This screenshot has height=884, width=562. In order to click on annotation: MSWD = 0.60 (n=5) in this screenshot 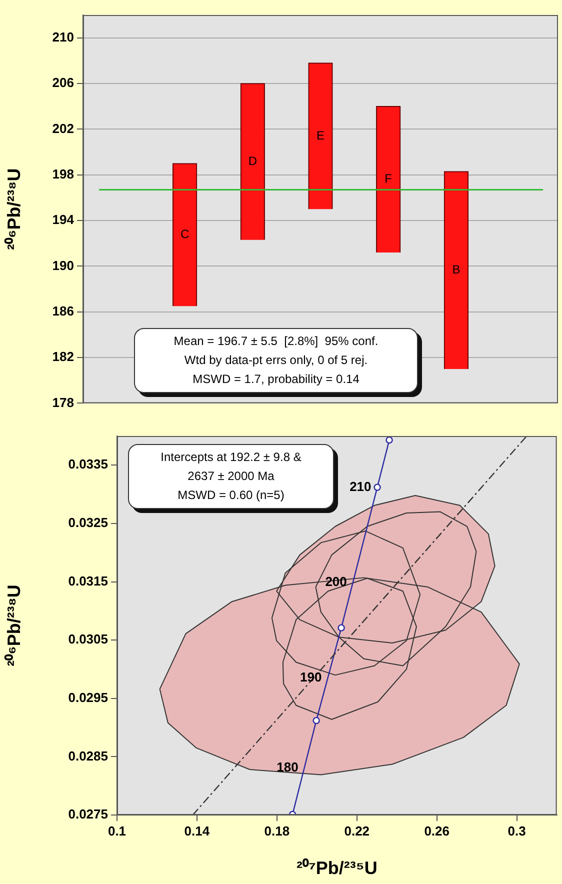, I will do `click(231, 495)`.